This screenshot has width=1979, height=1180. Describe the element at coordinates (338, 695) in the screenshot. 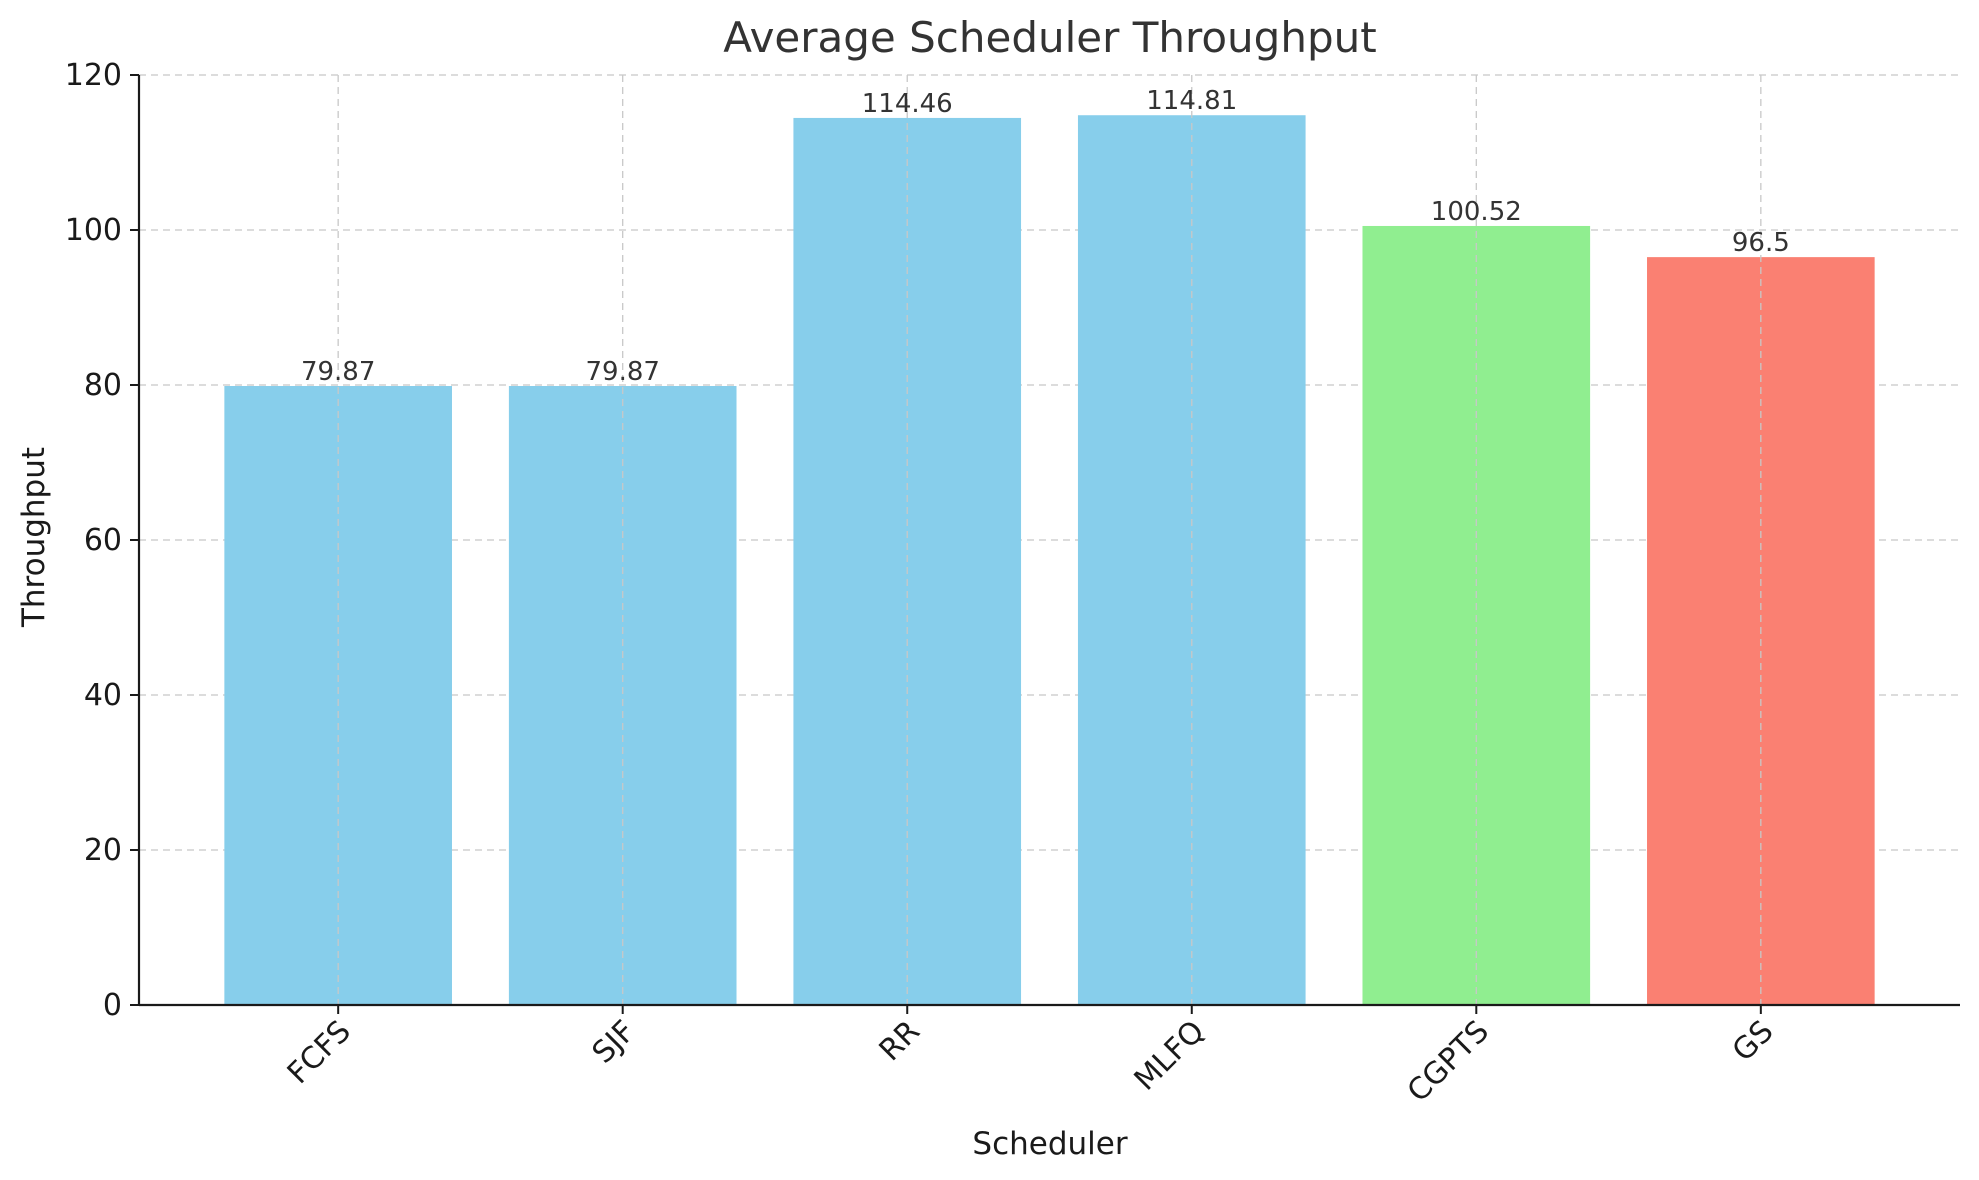

I see `bar-fcfs` at that location.